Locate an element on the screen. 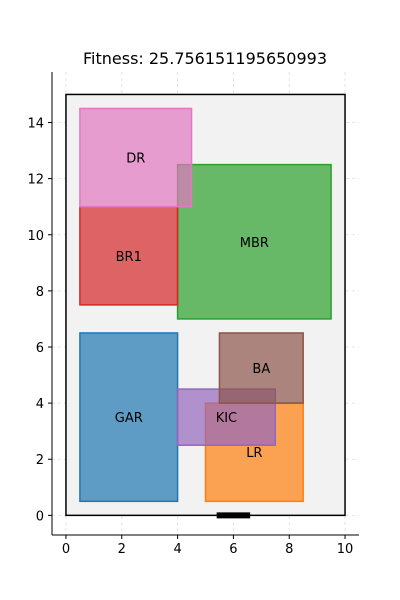  y-tick-label: 0 is located at coordinates (40, 516).